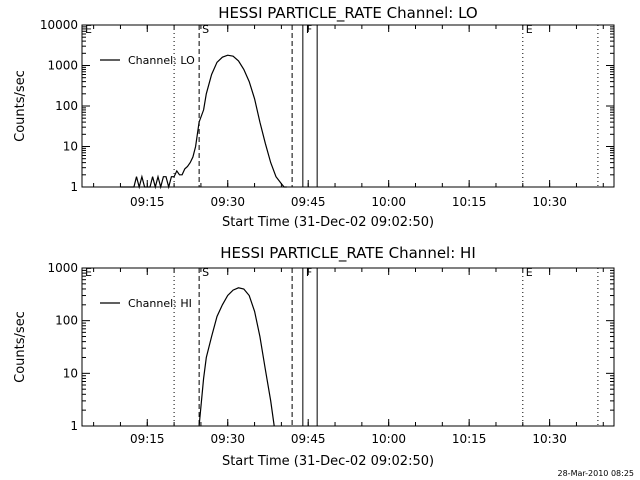 Image resolution: width=640 pixels, height=480 pixels. I want to click on footer-timestamp: 28-Mar-2010 08:25, so click(596, 473).